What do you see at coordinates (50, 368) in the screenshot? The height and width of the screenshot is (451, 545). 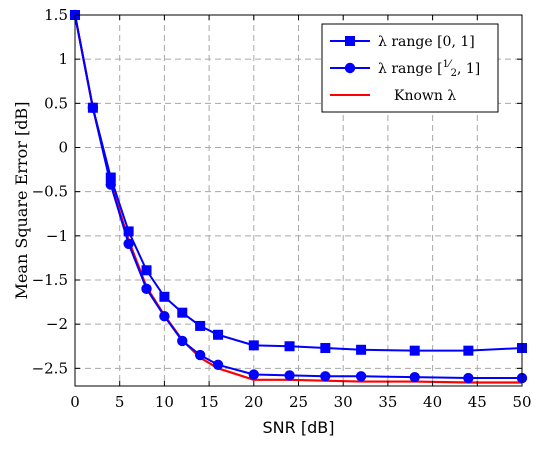 I see `y-tick-label: −2.5` at bounding box center [50, 368].